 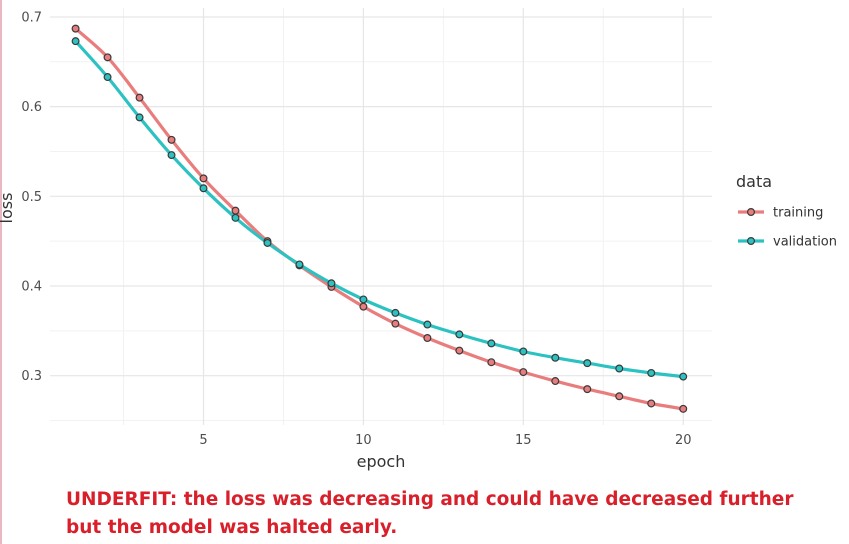 What do you see at coordinates (445, 440) in the screenshot?
I see `x-axis-ticks: 5 10 15 20` at bounding box center [445, 440].